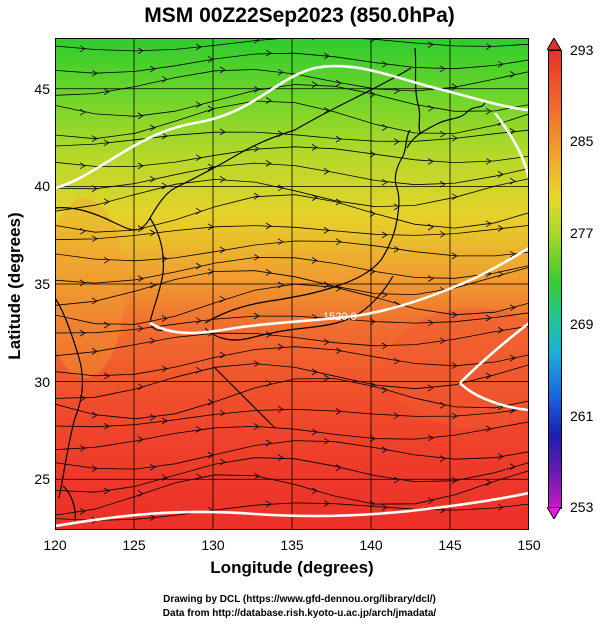 This screenshot has height=625, width=599. Describe the element at coordinates (42, 88) in the screenshot. I see `y-tick-label: 45` at that location.